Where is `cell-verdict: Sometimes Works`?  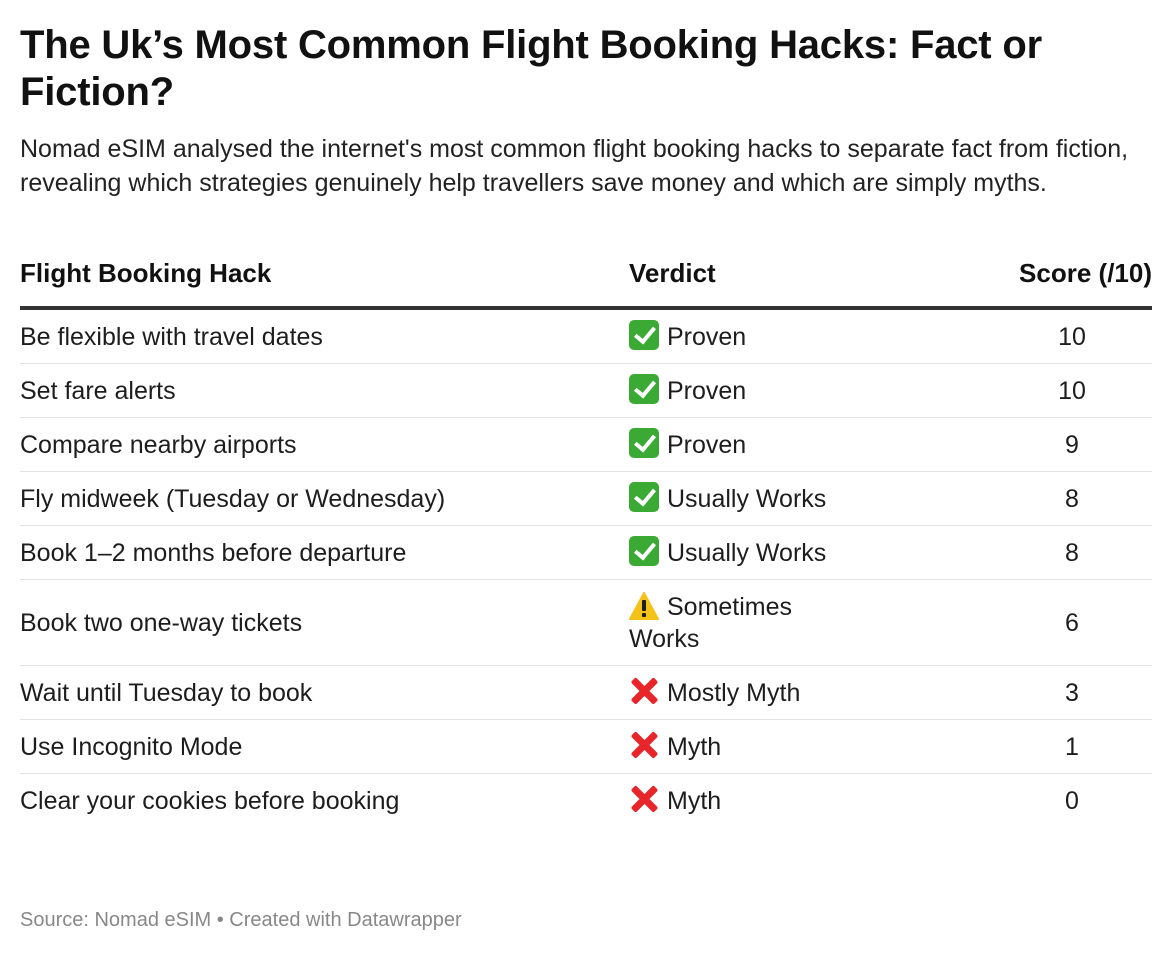
cell-verdict: Sometimes Works is located at coordinates (760, 622).